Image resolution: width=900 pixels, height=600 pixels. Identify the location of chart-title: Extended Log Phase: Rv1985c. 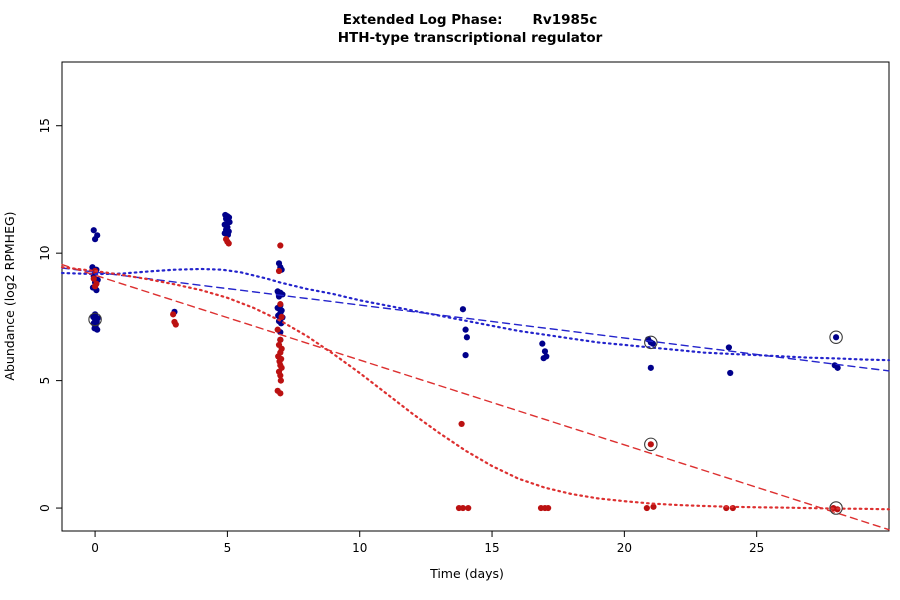
(470, 20).